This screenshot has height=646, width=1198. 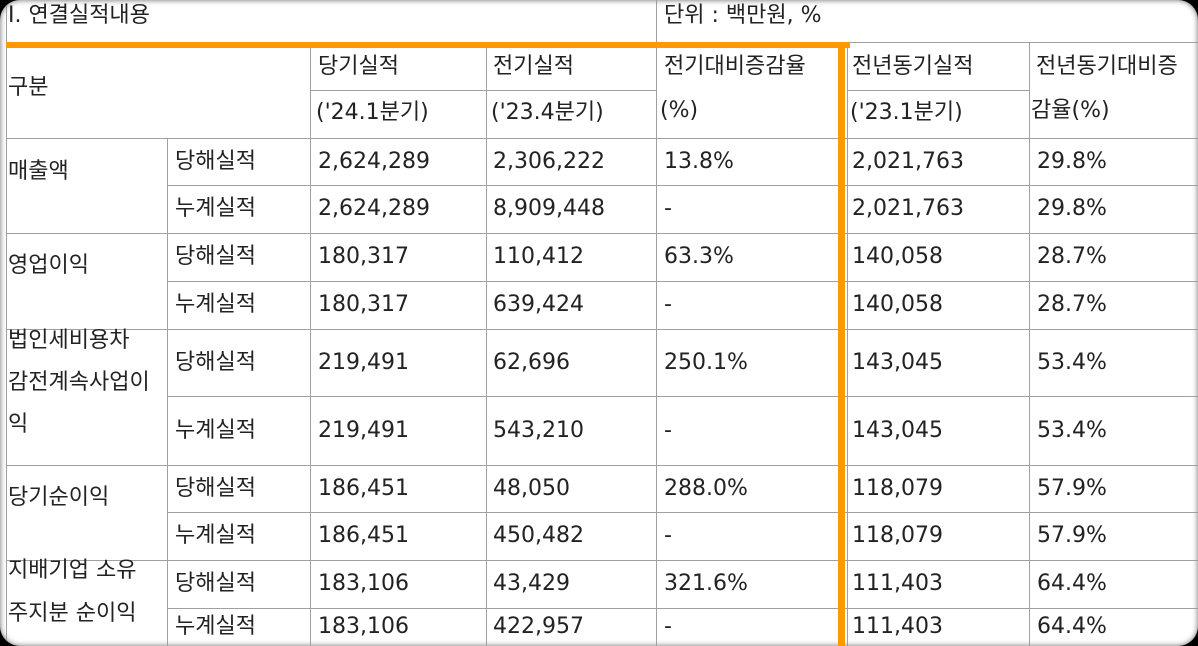 I want to click on col-header-qoq-unit: (%), so click(x=679, y=110).